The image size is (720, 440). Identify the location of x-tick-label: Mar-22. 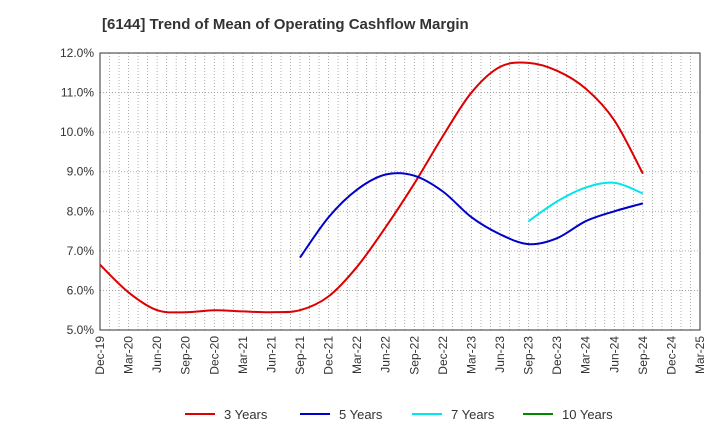
(357, 355).